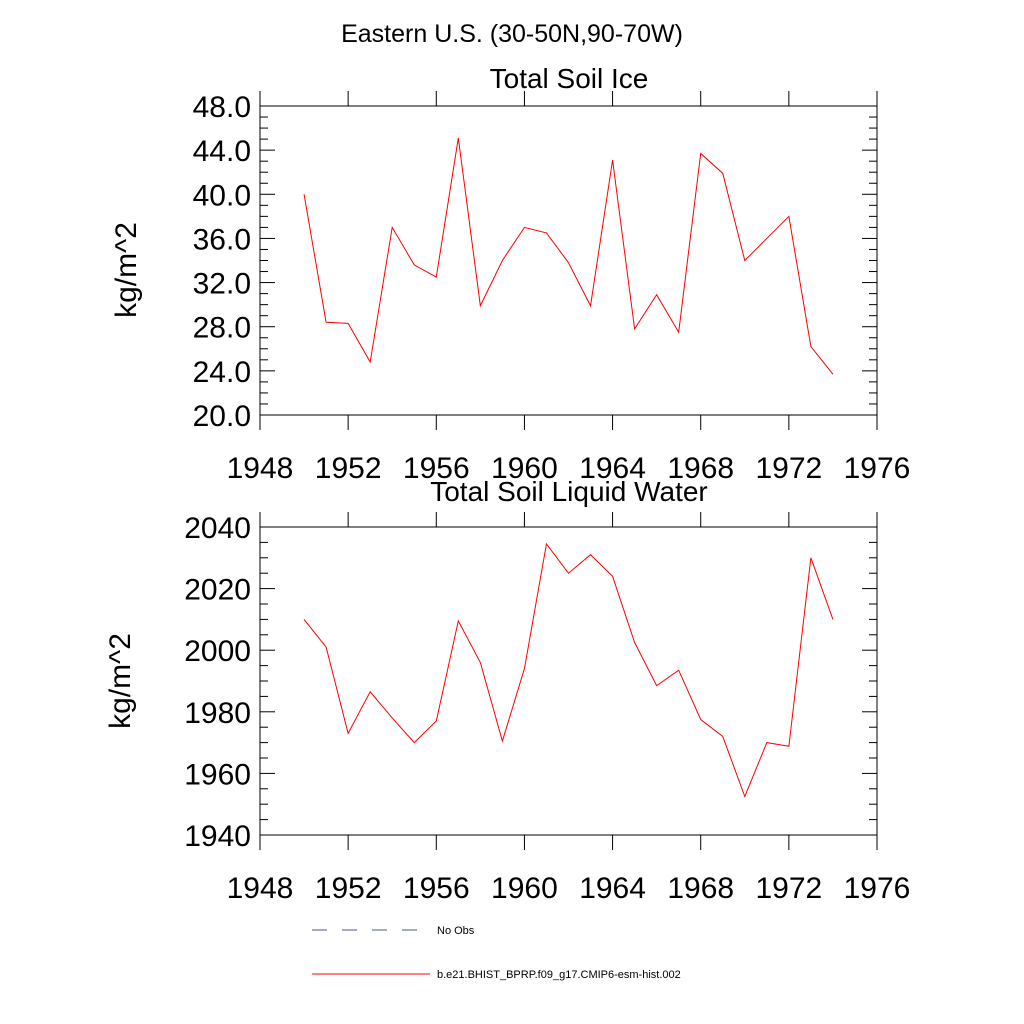 Image resolution: width=1024 pixels, height=1024 pixels. What do you see at coordinates (222, 151) in the screenshot?
I see `y-tick-label: 44.0` at bounding box center [222, 151].